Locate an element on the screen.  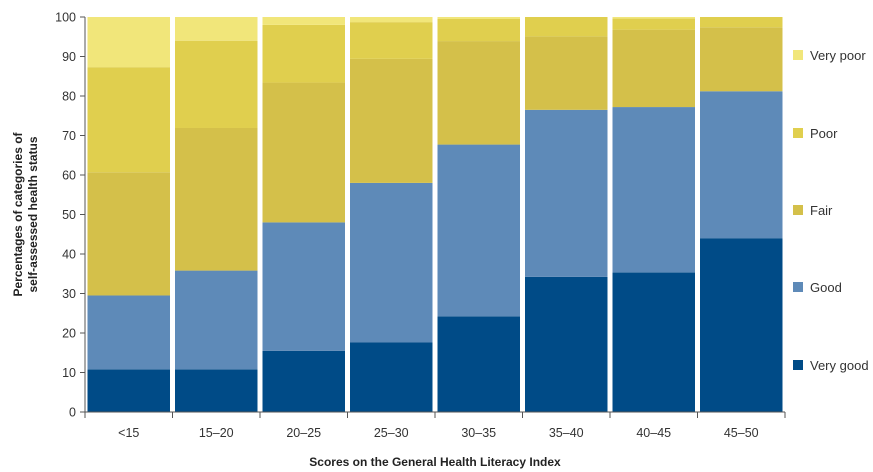
legend-label-good: Good is located at coordinates (826, 287).